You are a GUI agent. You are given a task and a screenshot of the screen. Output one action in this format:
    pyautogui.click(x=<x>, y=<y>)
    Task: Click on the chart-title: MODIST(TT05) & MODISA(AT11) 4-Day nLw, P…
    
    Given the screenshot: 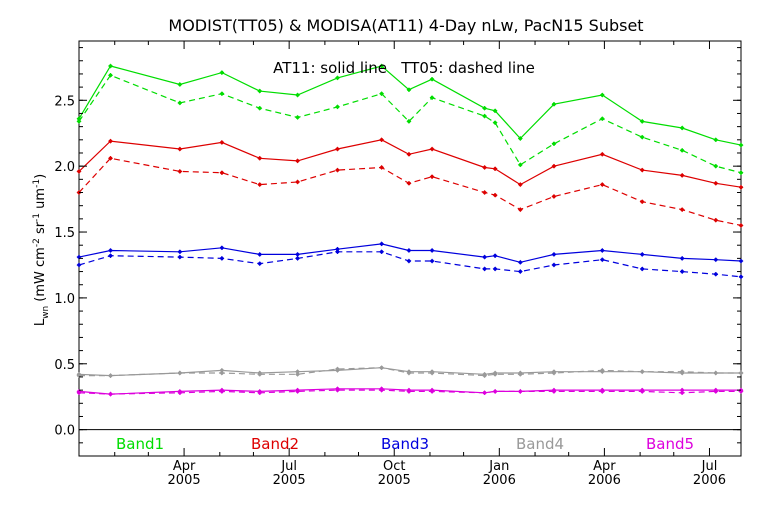 What is the action you would take?
    pyautogui.click(x=405, y=25)
    